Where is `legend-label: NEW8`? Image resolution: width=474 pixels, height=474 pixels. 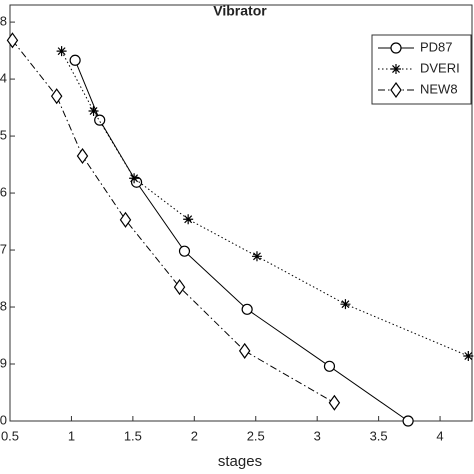 legend-label: NEW8 is located at coordinates (439, 88).